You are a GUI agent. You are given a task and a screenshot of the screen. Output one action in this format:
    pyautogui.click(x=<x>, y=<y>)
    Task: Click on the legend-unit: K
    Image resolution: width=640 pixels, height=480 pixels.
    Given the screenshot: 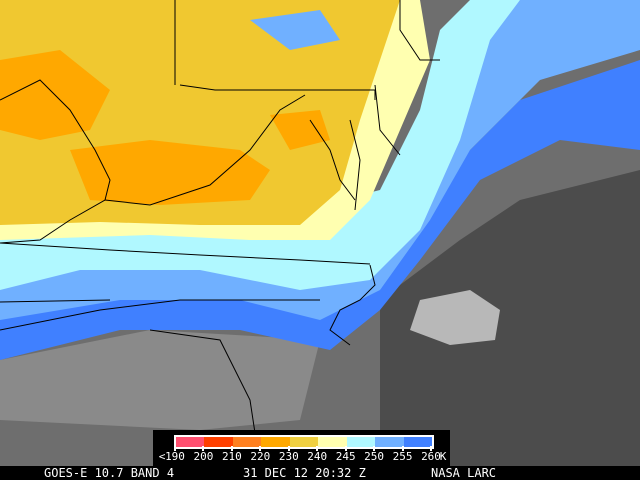 What is the action you would take?
    pyautogui.click(x=443, y=456)
    